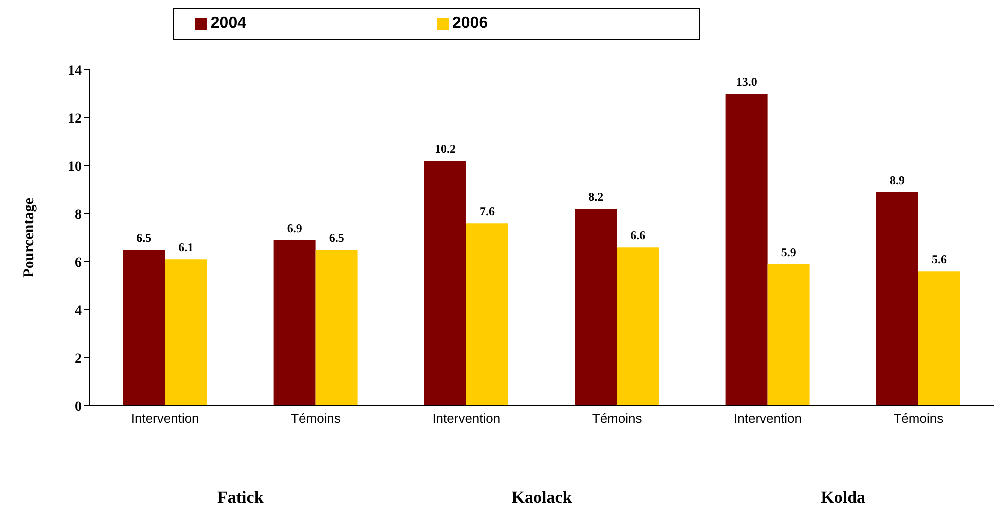 The image size is (998, 513). Describe the element at coordinates (228, 23) in the screenshot. I see `legend-label: 2004` at that location.